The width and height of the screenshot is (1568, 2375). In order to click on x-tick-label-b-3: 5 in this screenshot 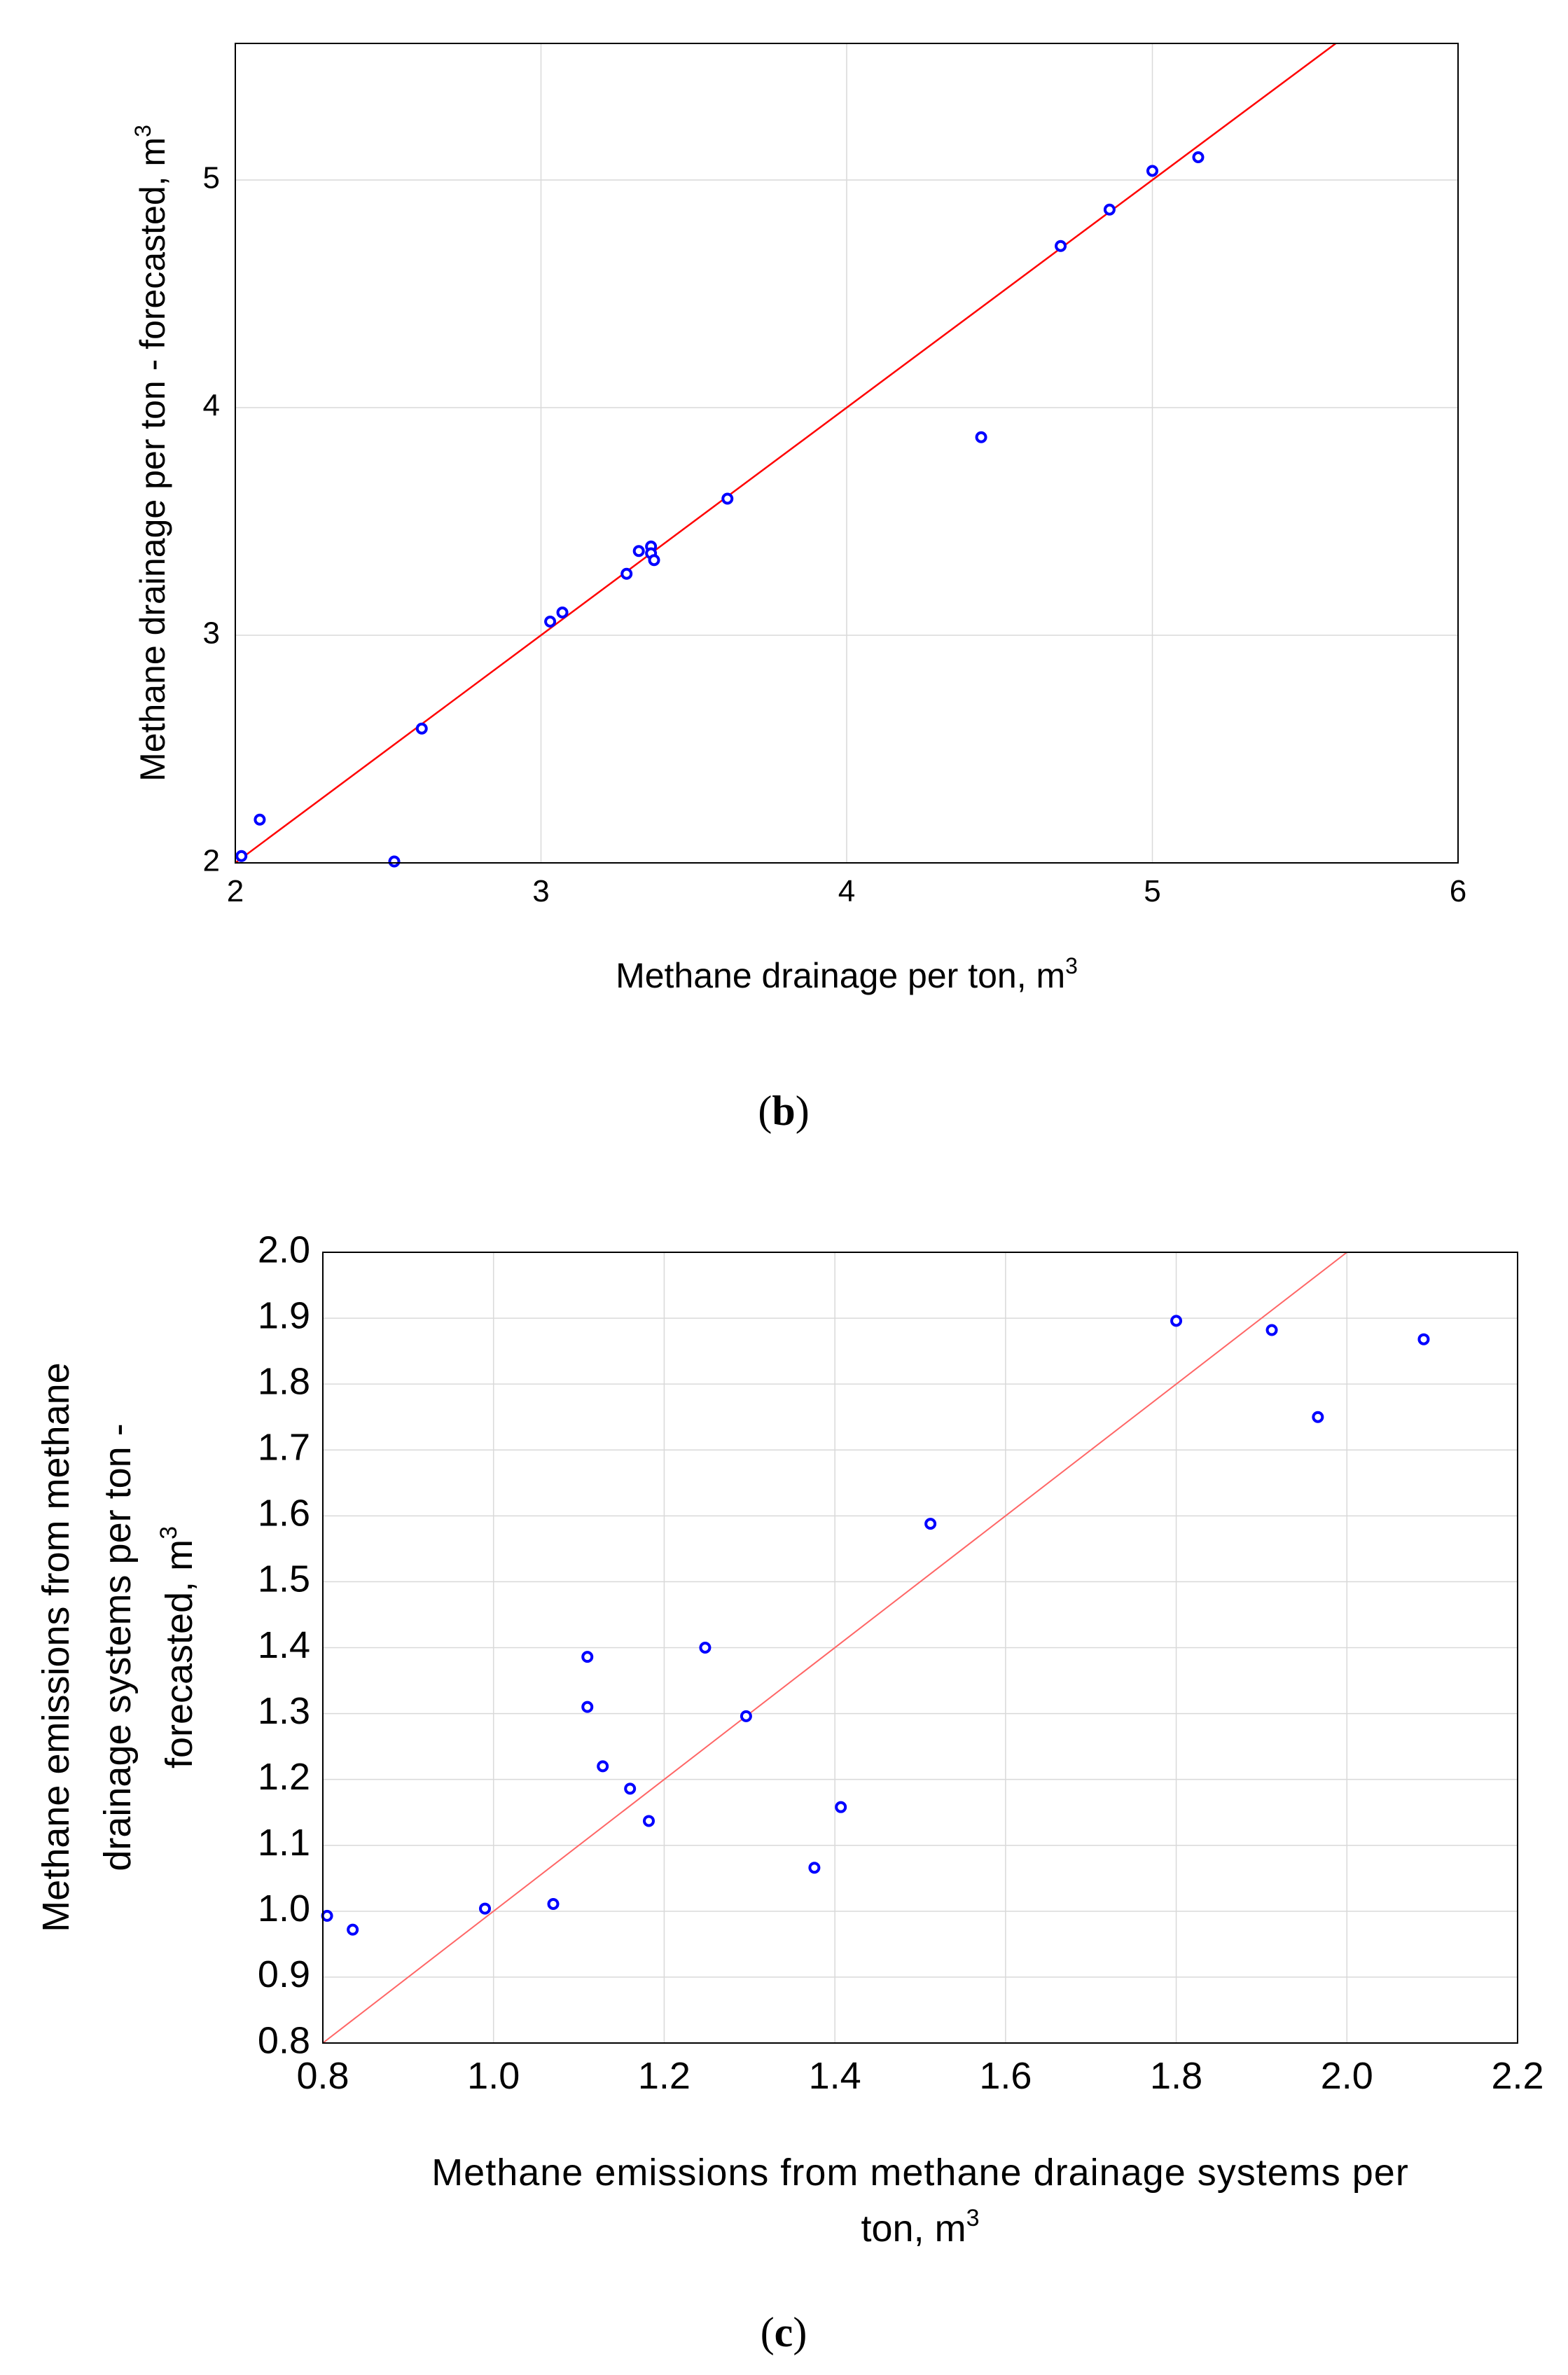, I will do `click(1152, 891)`.